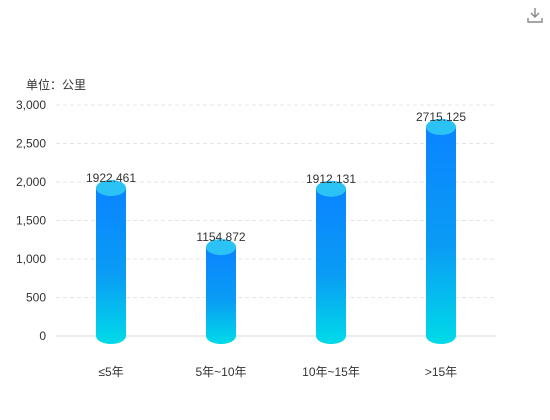 The width and height of the screenshot is (550, 420). I want to click on download-icon, so click(535, 15).